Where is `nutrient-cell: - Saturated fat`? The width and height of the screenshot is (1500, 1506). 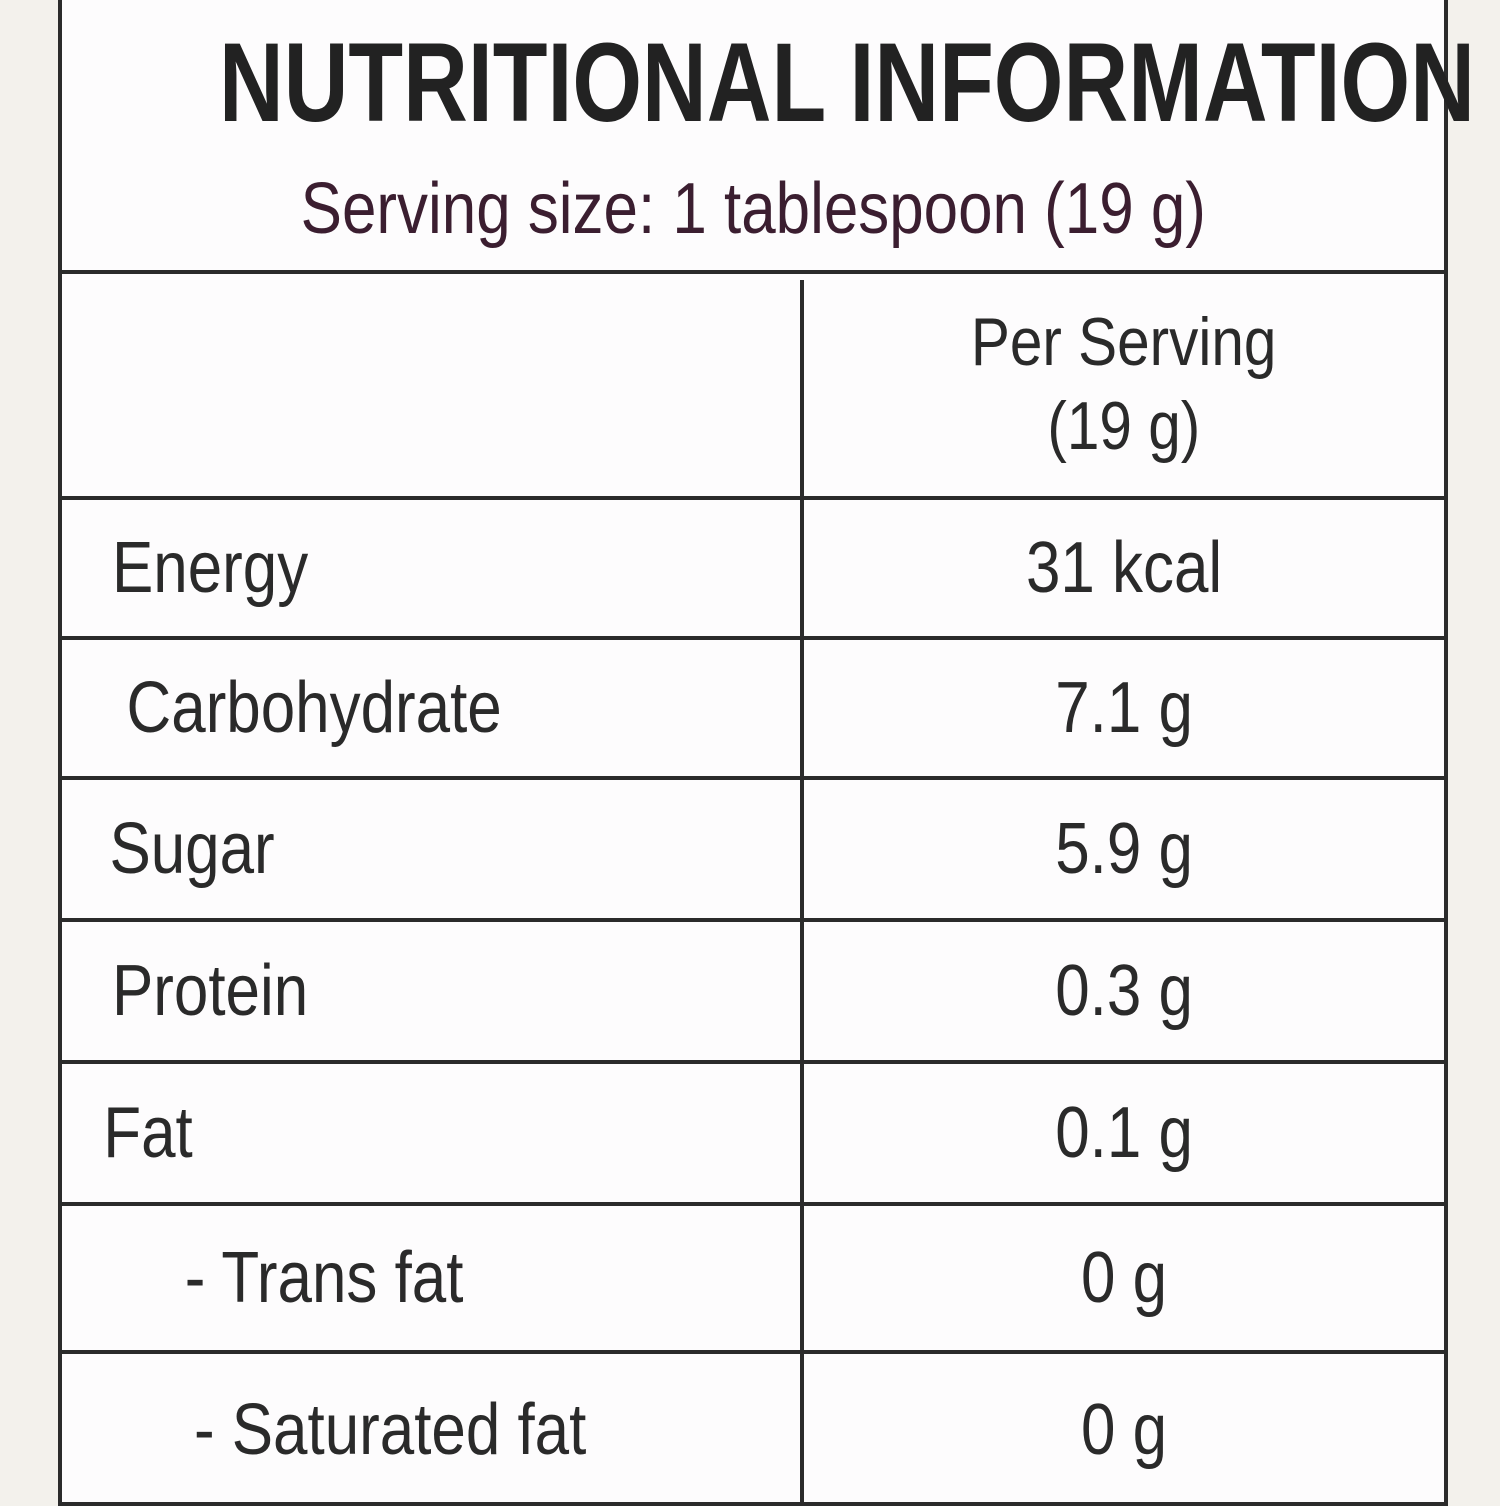
nutrient-cell: - Saturated fat is located at coordinates (390, 1430).